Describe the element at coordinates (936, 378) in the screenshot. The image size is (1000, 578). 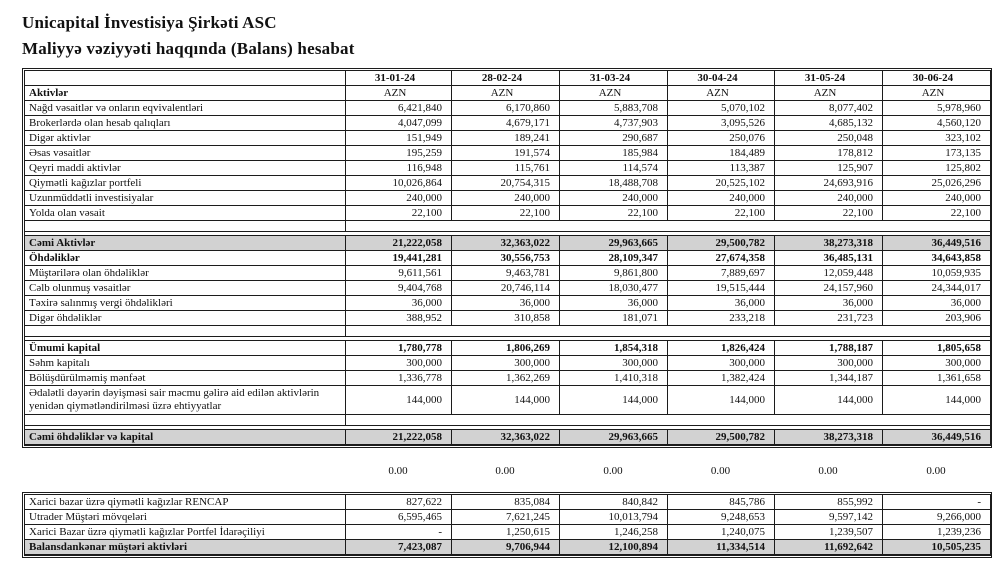
I see `value-cell: 1,361,658` at that location.